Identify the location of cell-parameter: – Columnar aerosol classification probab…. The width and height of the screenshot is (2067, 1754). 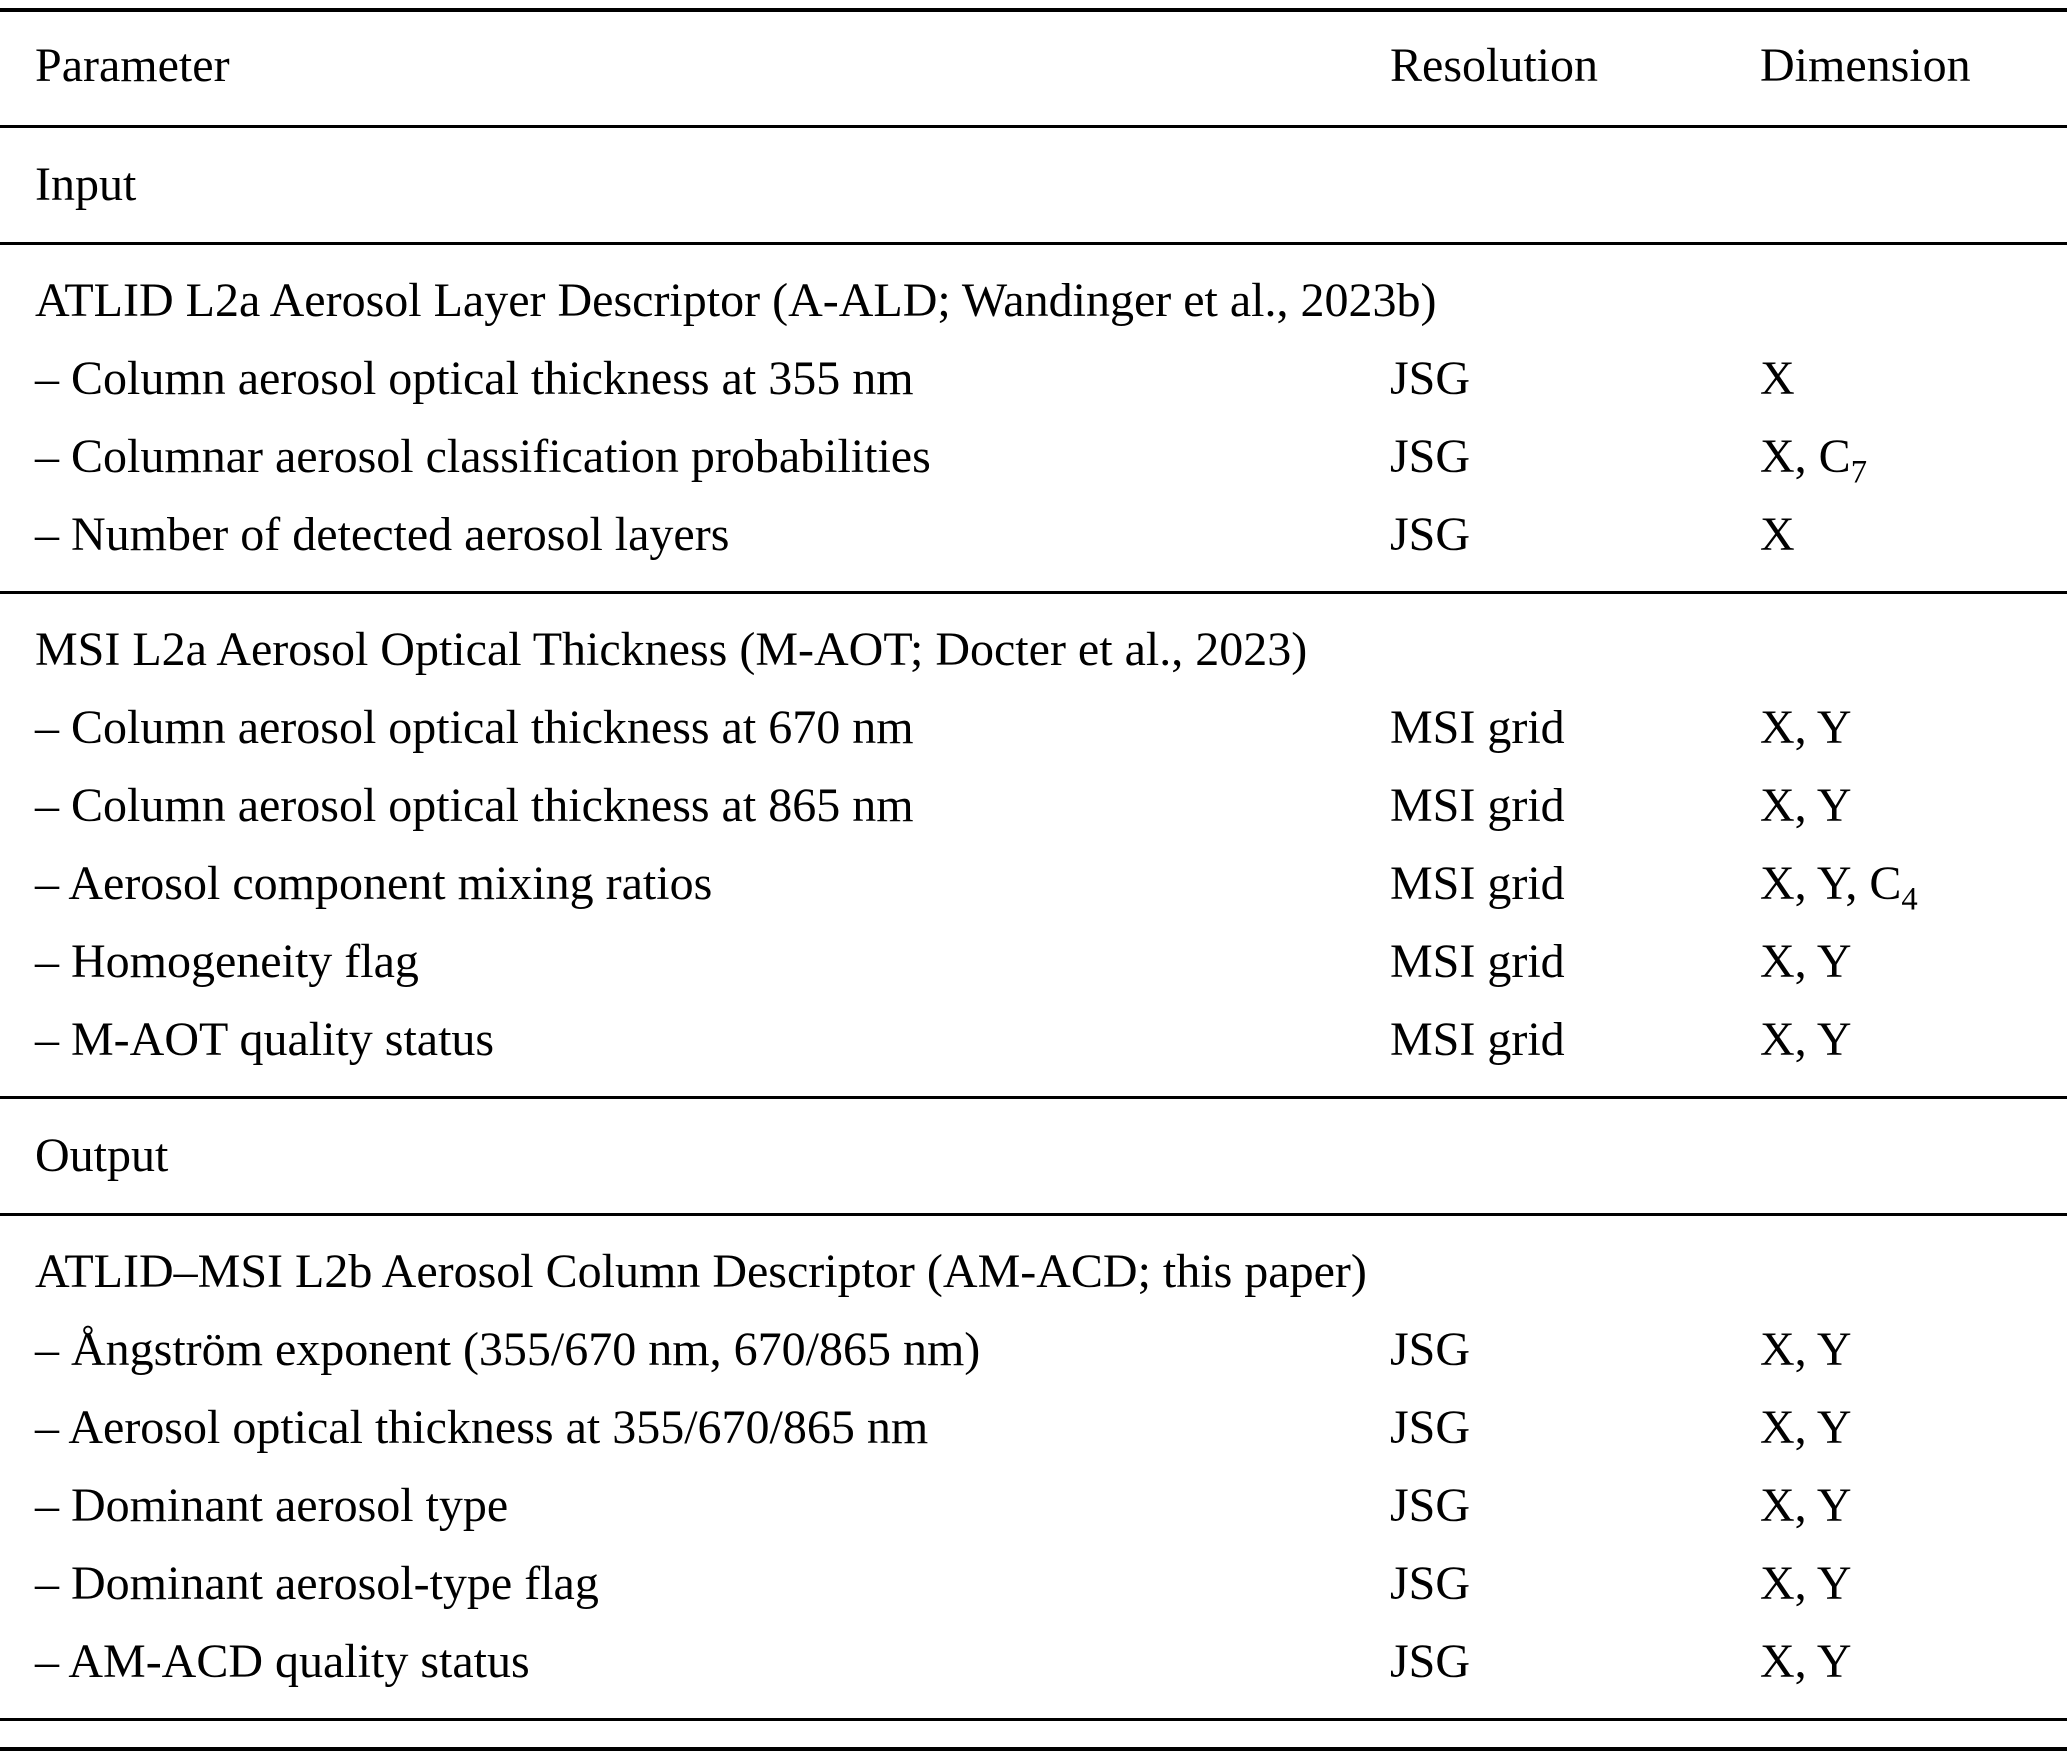
(483, 456).